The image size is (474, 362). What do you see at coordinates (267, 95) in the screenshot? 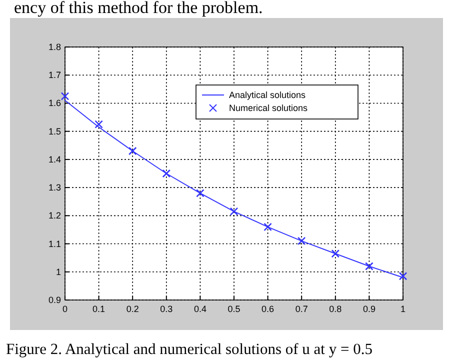
I see `legend-label: Analytical solutions` at bounding box center [267, 95].